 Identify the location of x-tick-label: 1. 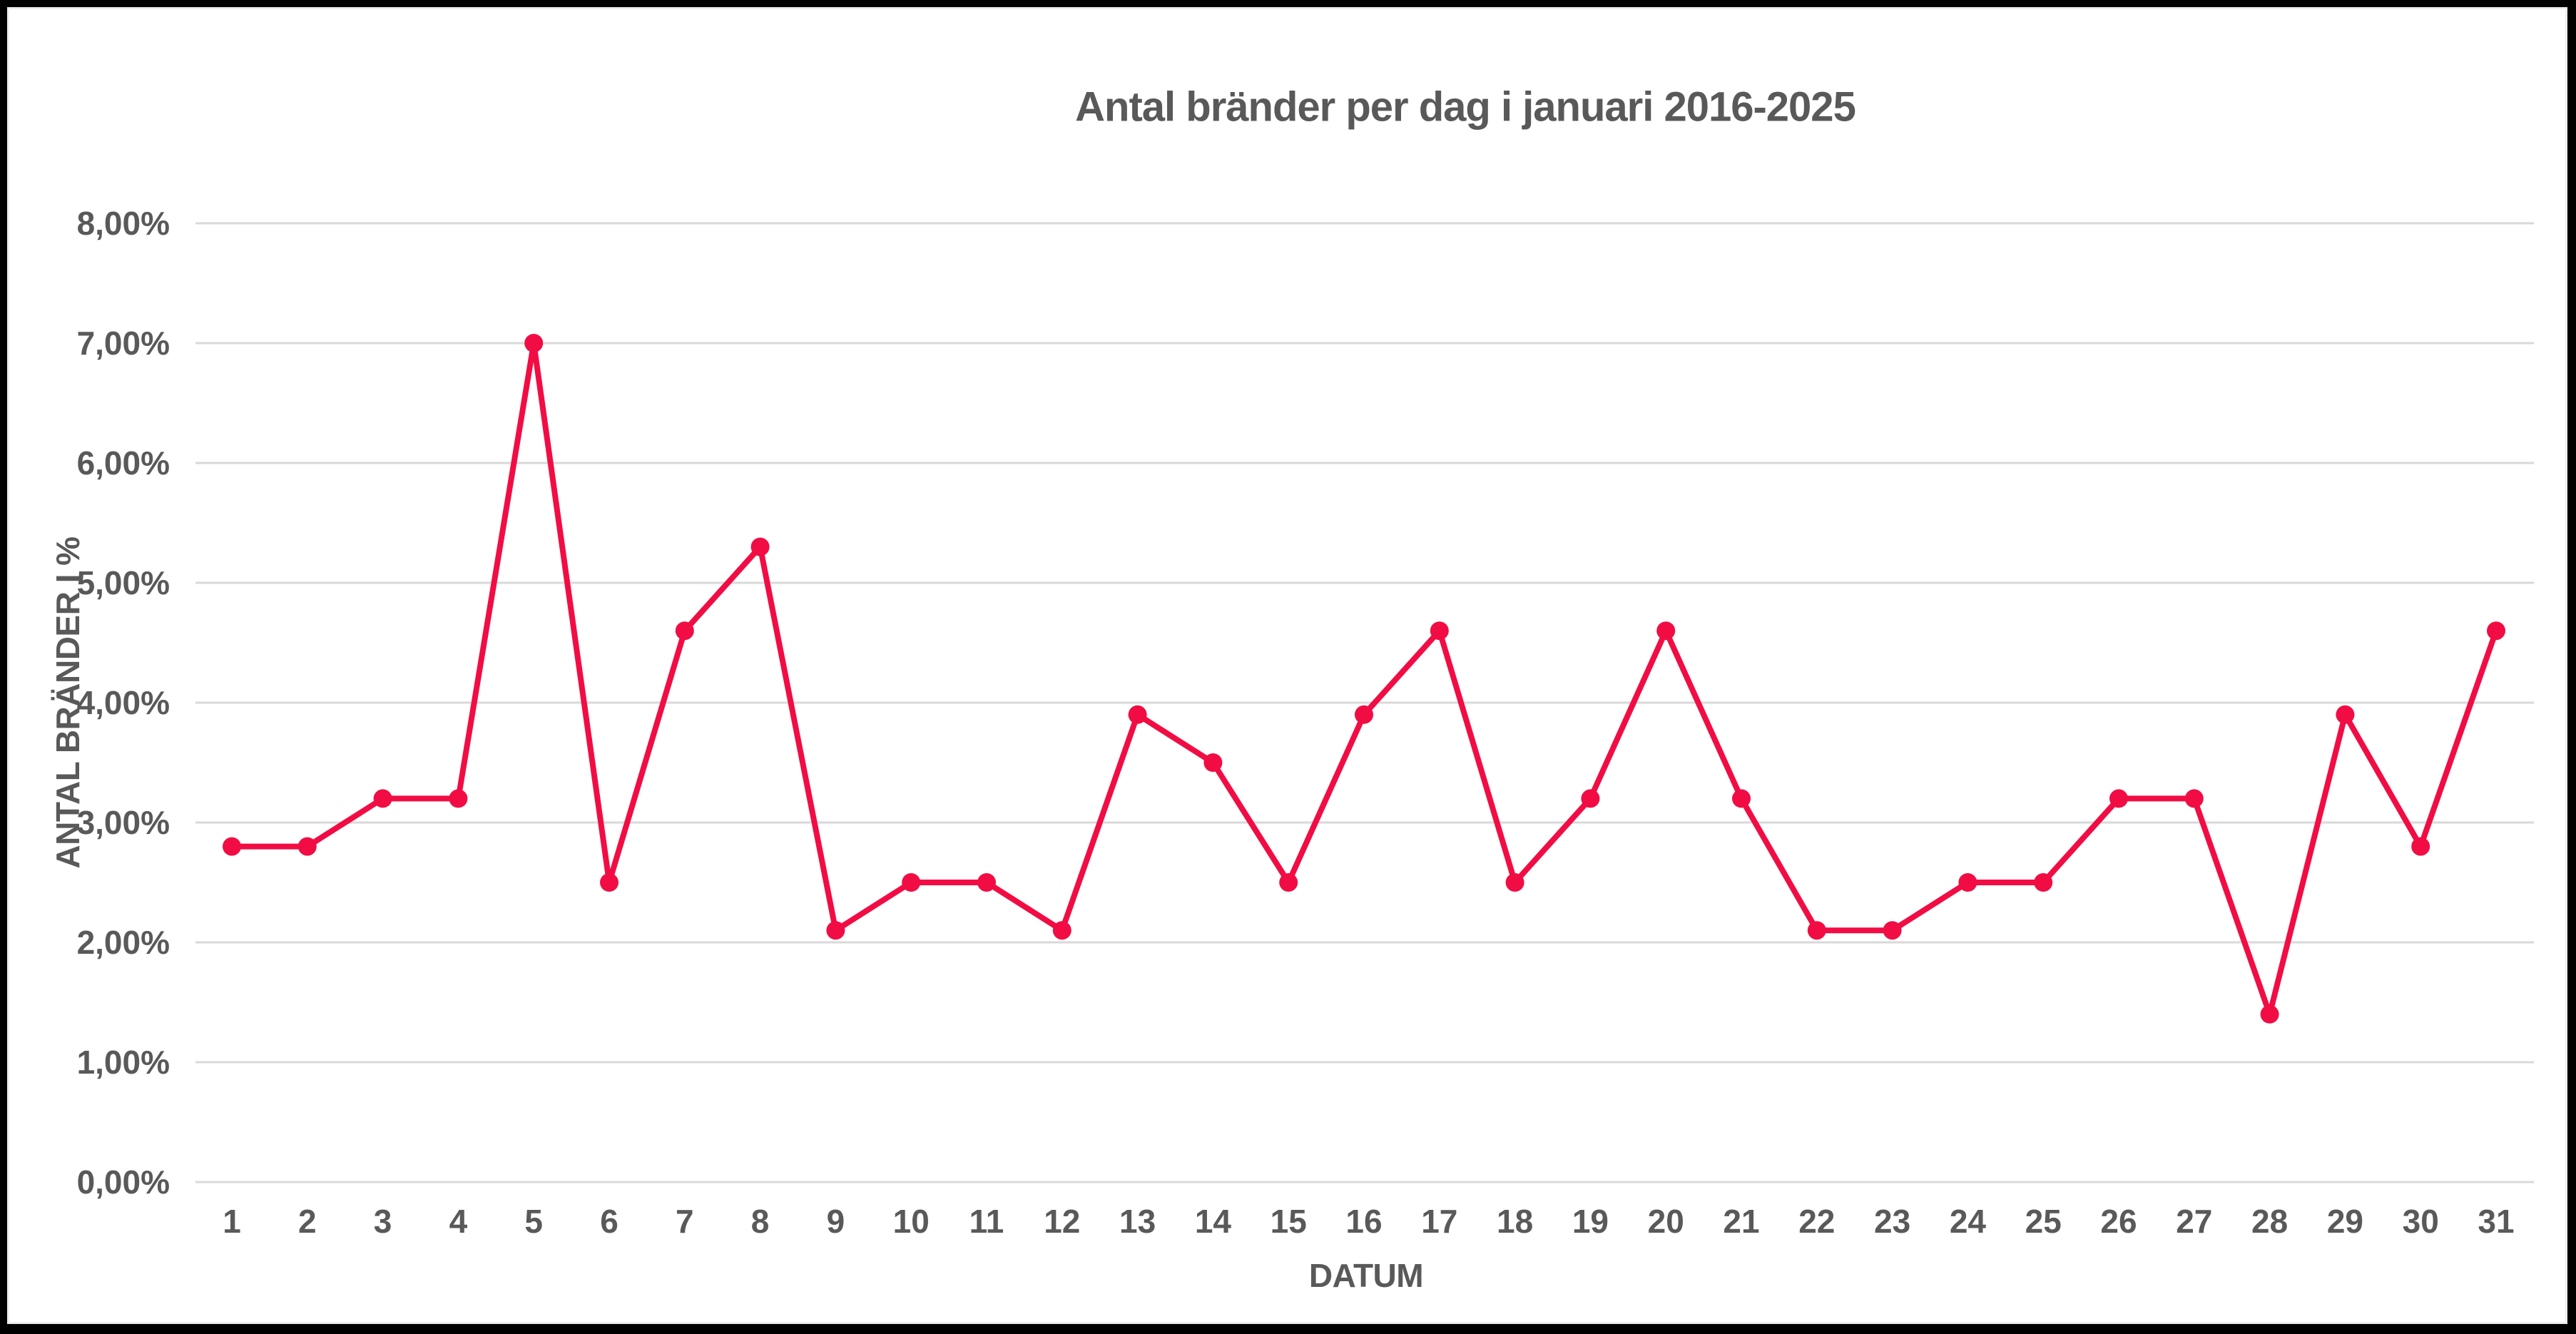
(232, 1221).